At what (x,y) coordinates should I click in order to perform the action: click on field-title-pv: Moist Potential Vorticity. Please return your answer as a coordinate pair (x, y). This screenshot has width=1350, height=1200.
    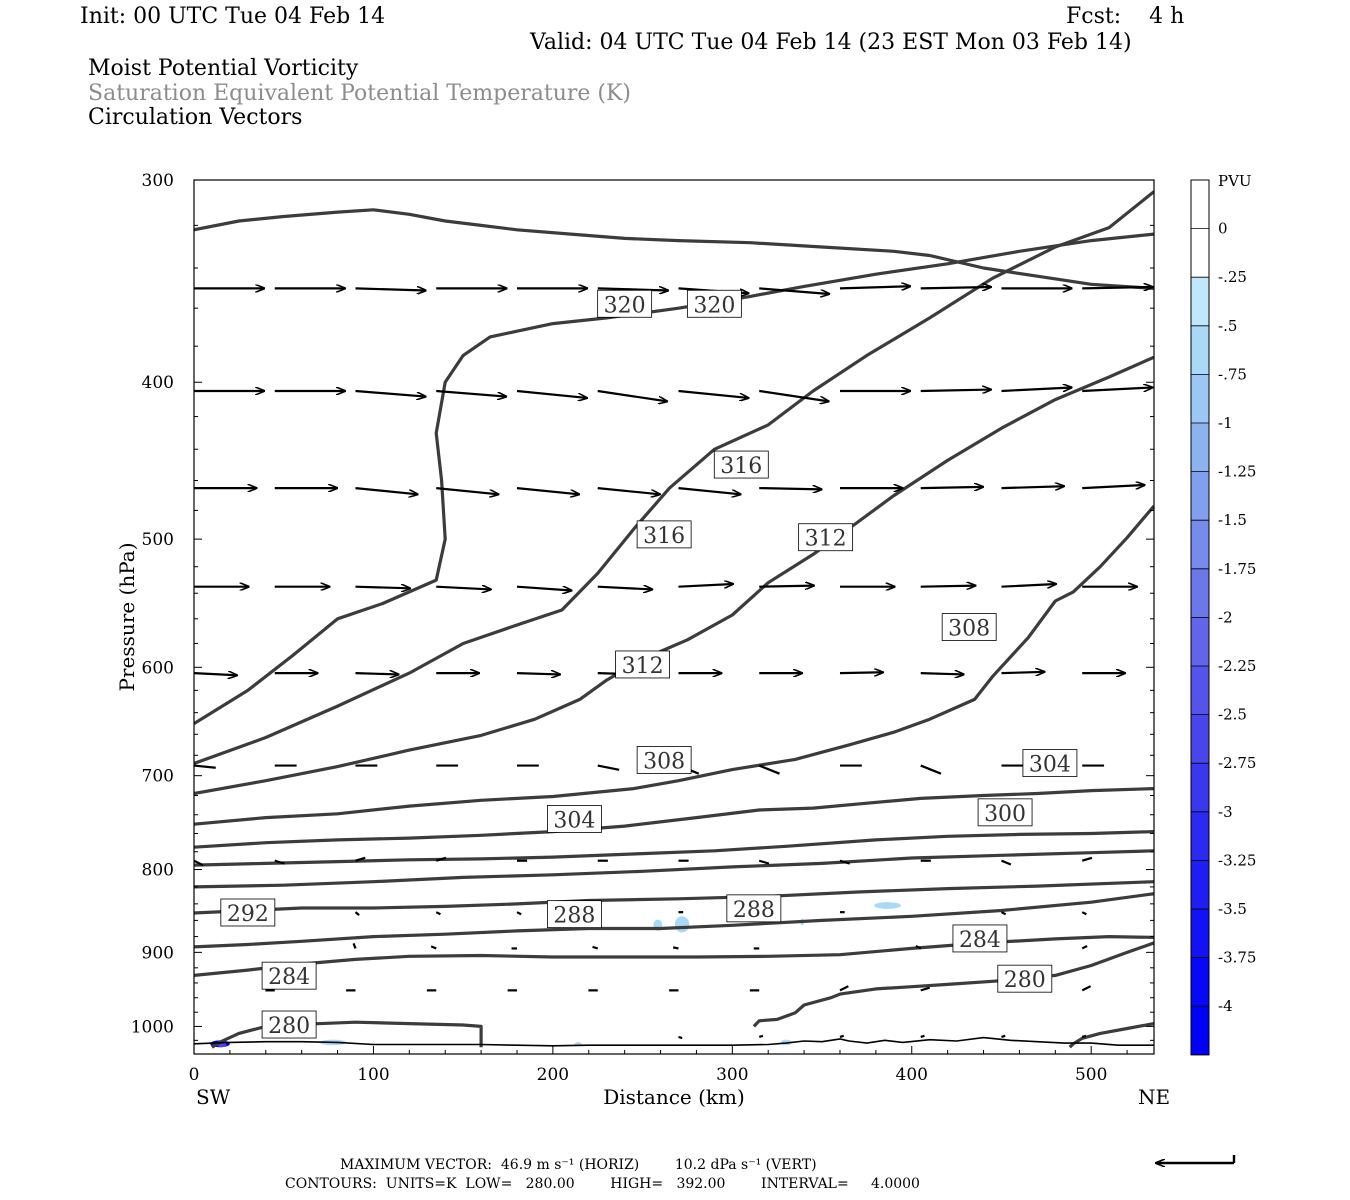
    Looking at the image, I should click on (223, 68).